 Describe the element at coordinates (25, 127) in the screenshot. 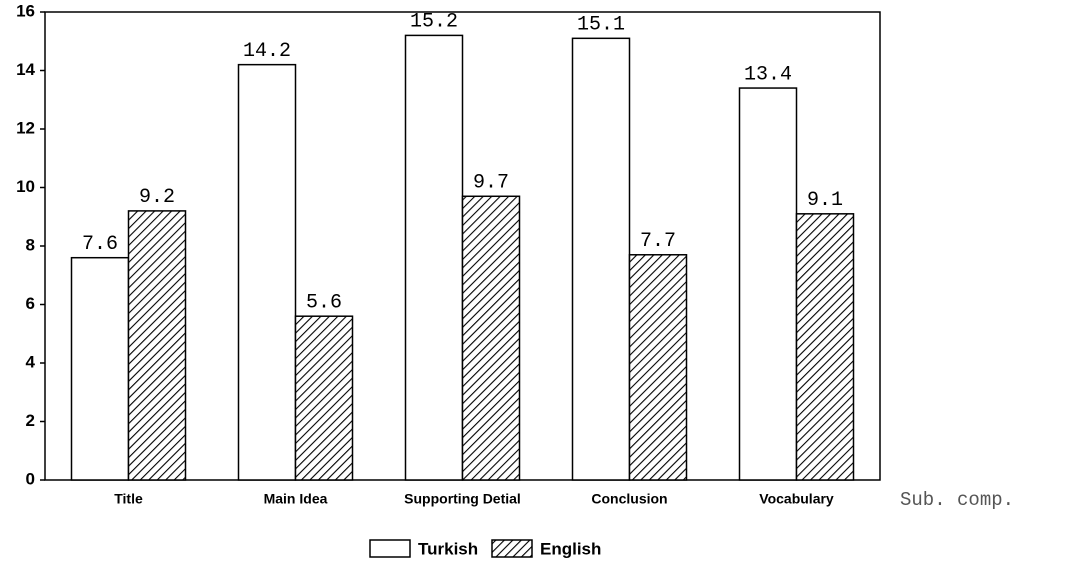

I see `y-tick-label: 12` at that location.